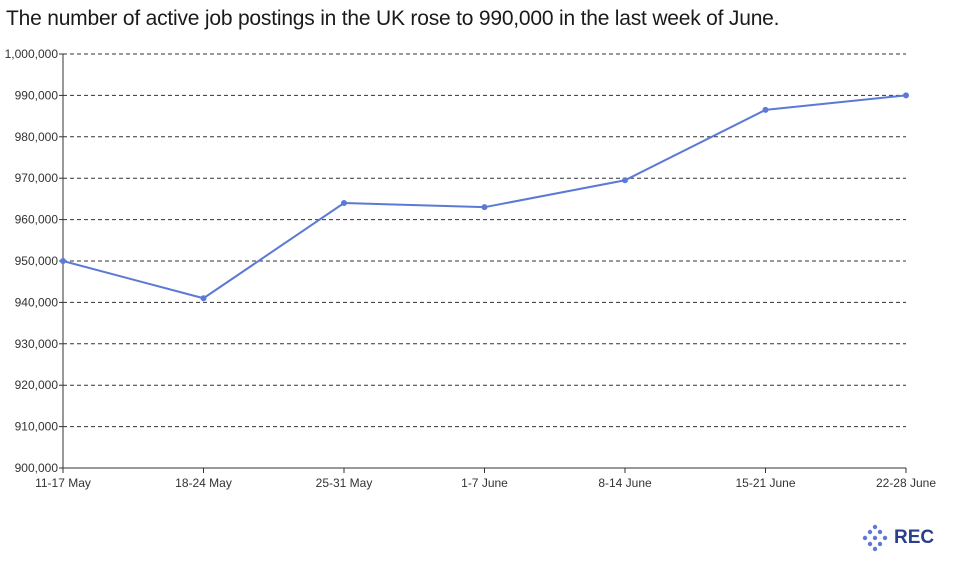  What do you see at coordinates (37, 344) in the screenshot?
I see `y-tick-label: 930,000` at bounding box center [37, 344].